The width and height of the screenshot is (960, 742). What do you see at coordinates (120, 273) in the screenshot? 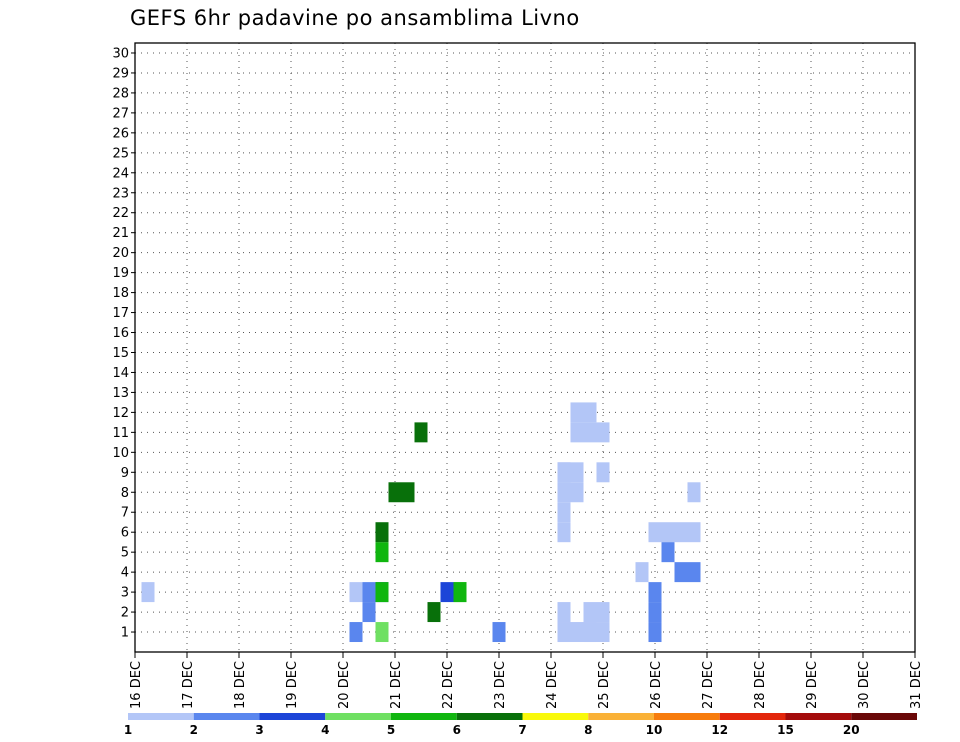
I see `y-tick-label: 19` at bounding box center [120, 273].